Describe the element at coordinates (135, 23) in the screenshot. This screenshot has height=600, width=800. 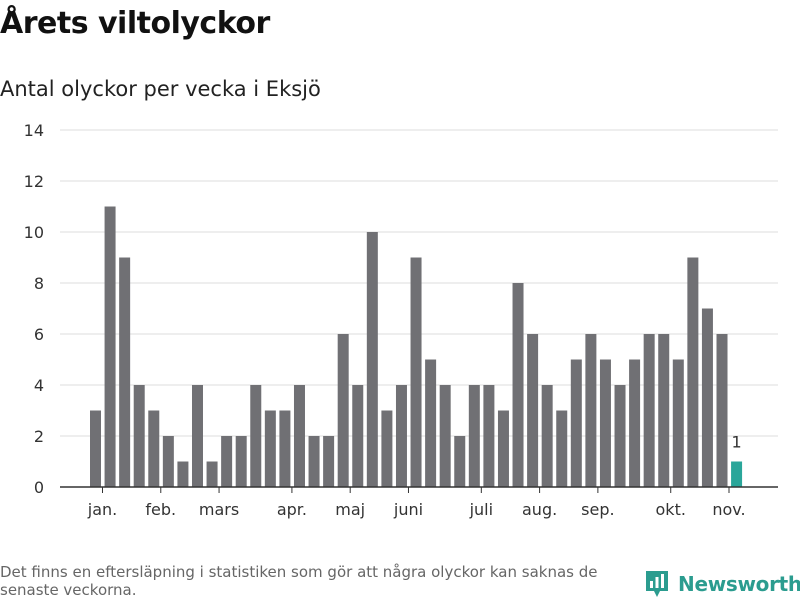
I see `chart-title: Årets viltolyckor` at that location.